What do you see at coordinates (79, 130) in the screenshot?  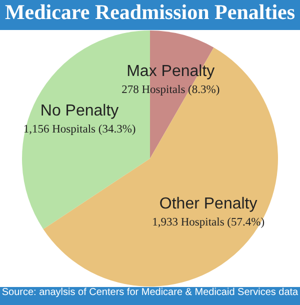 I see `data-label: 1,156 Hospitals (34.3%)` at bounding box center [79, 130].